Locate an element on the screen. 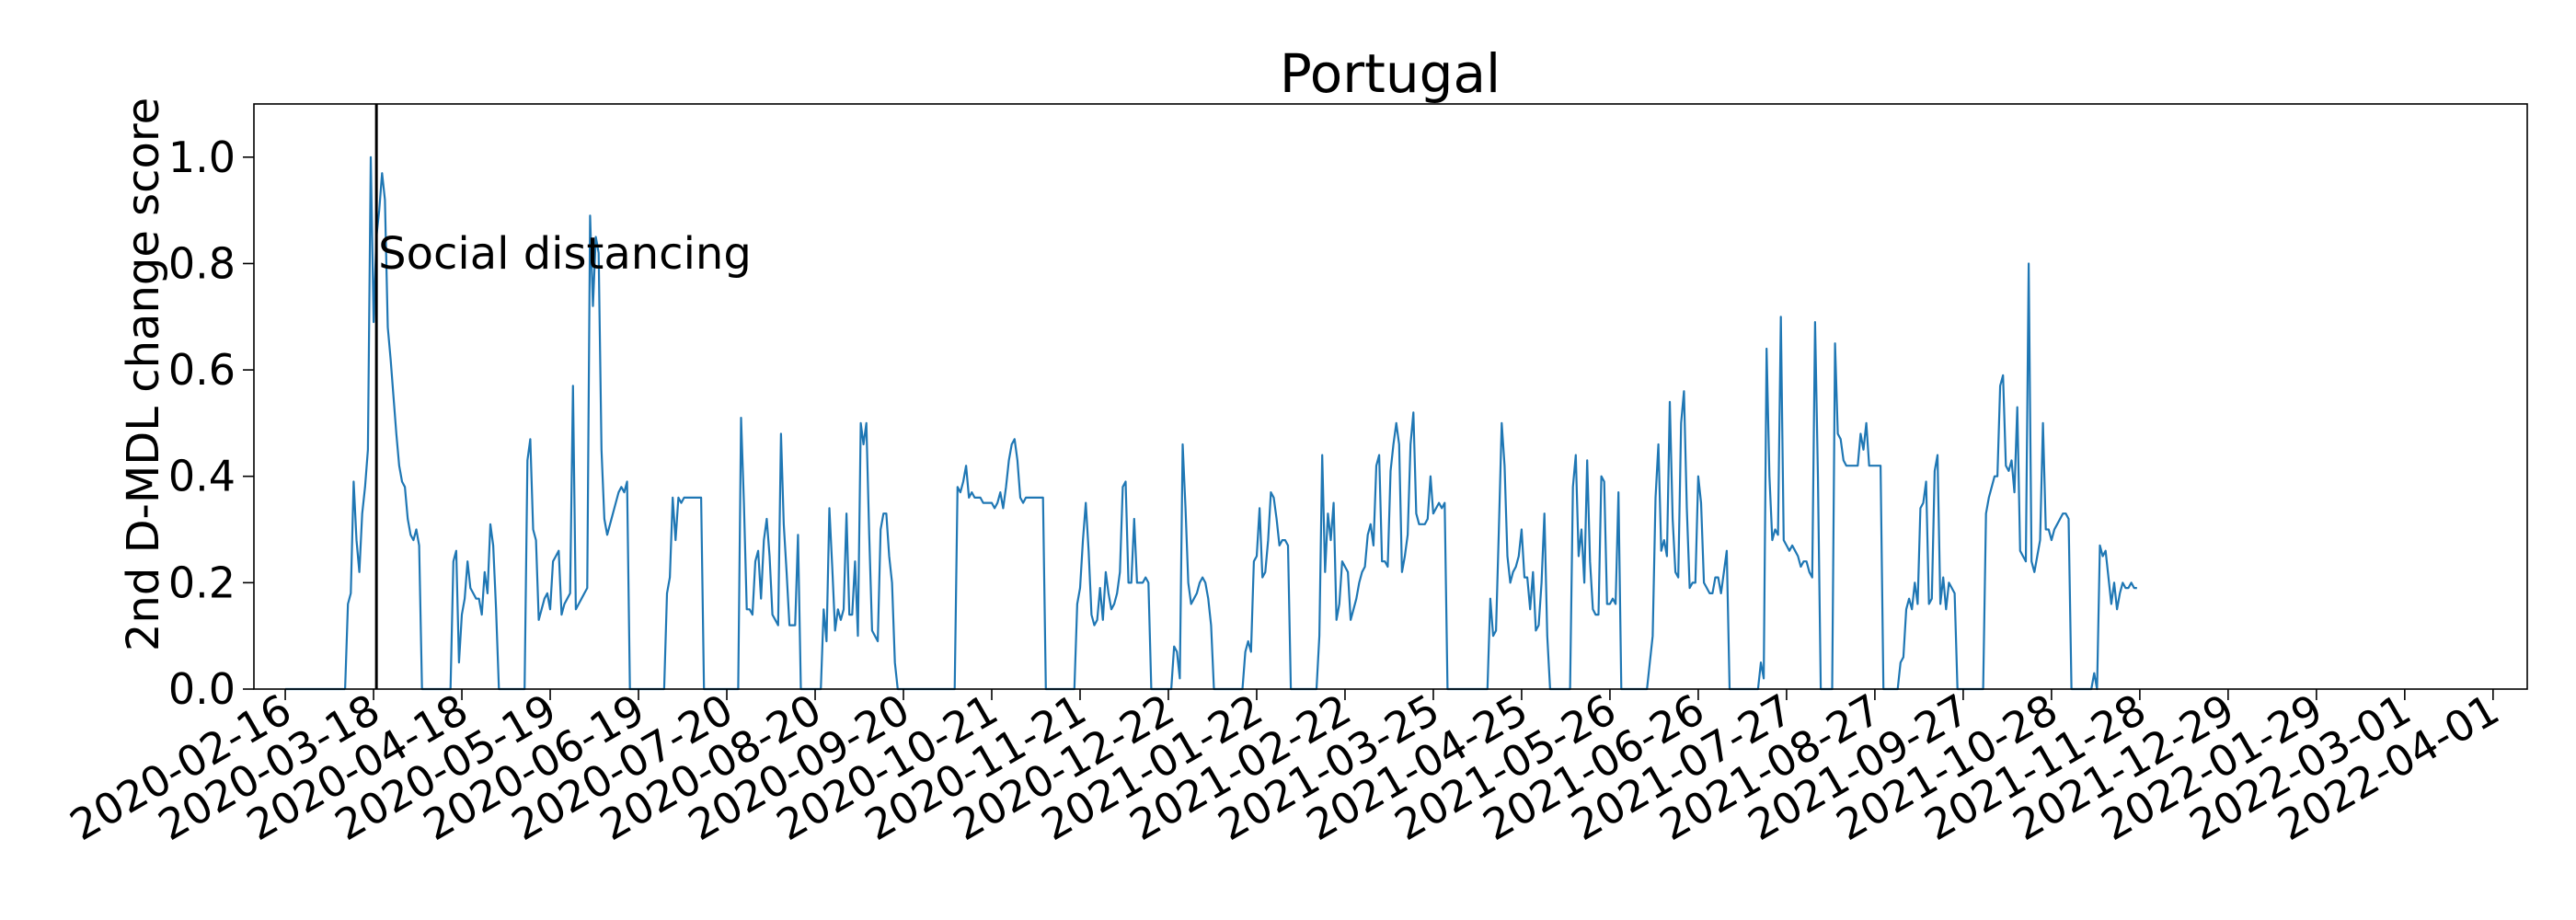 The height and width of the screenshot is (920, 2576). y-tick-label: 1.0 is located at coordinates (202, 157).